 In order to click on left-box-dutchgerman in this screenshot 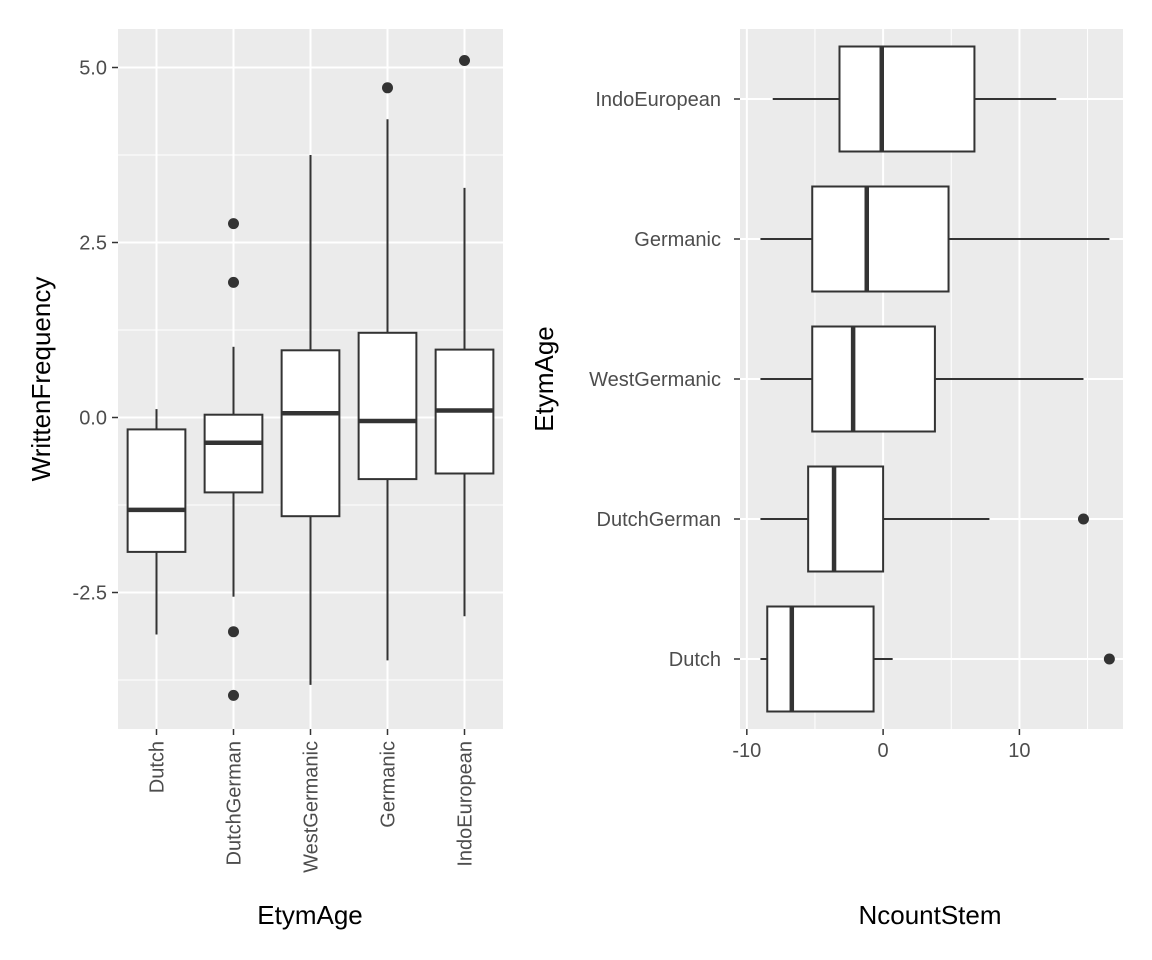, I will do `click(233, 459)`.